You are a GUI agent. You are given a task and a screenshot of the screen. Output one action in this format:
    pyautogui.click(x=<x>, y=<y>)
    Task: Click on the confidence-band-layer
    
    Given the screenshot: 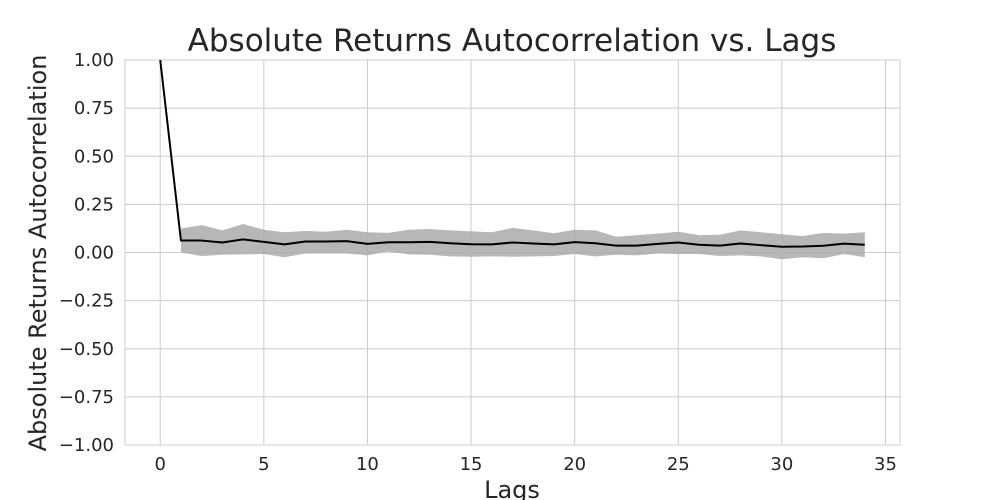 What is the action you would take?
    pyautogui.click(x=522, y=242)
    